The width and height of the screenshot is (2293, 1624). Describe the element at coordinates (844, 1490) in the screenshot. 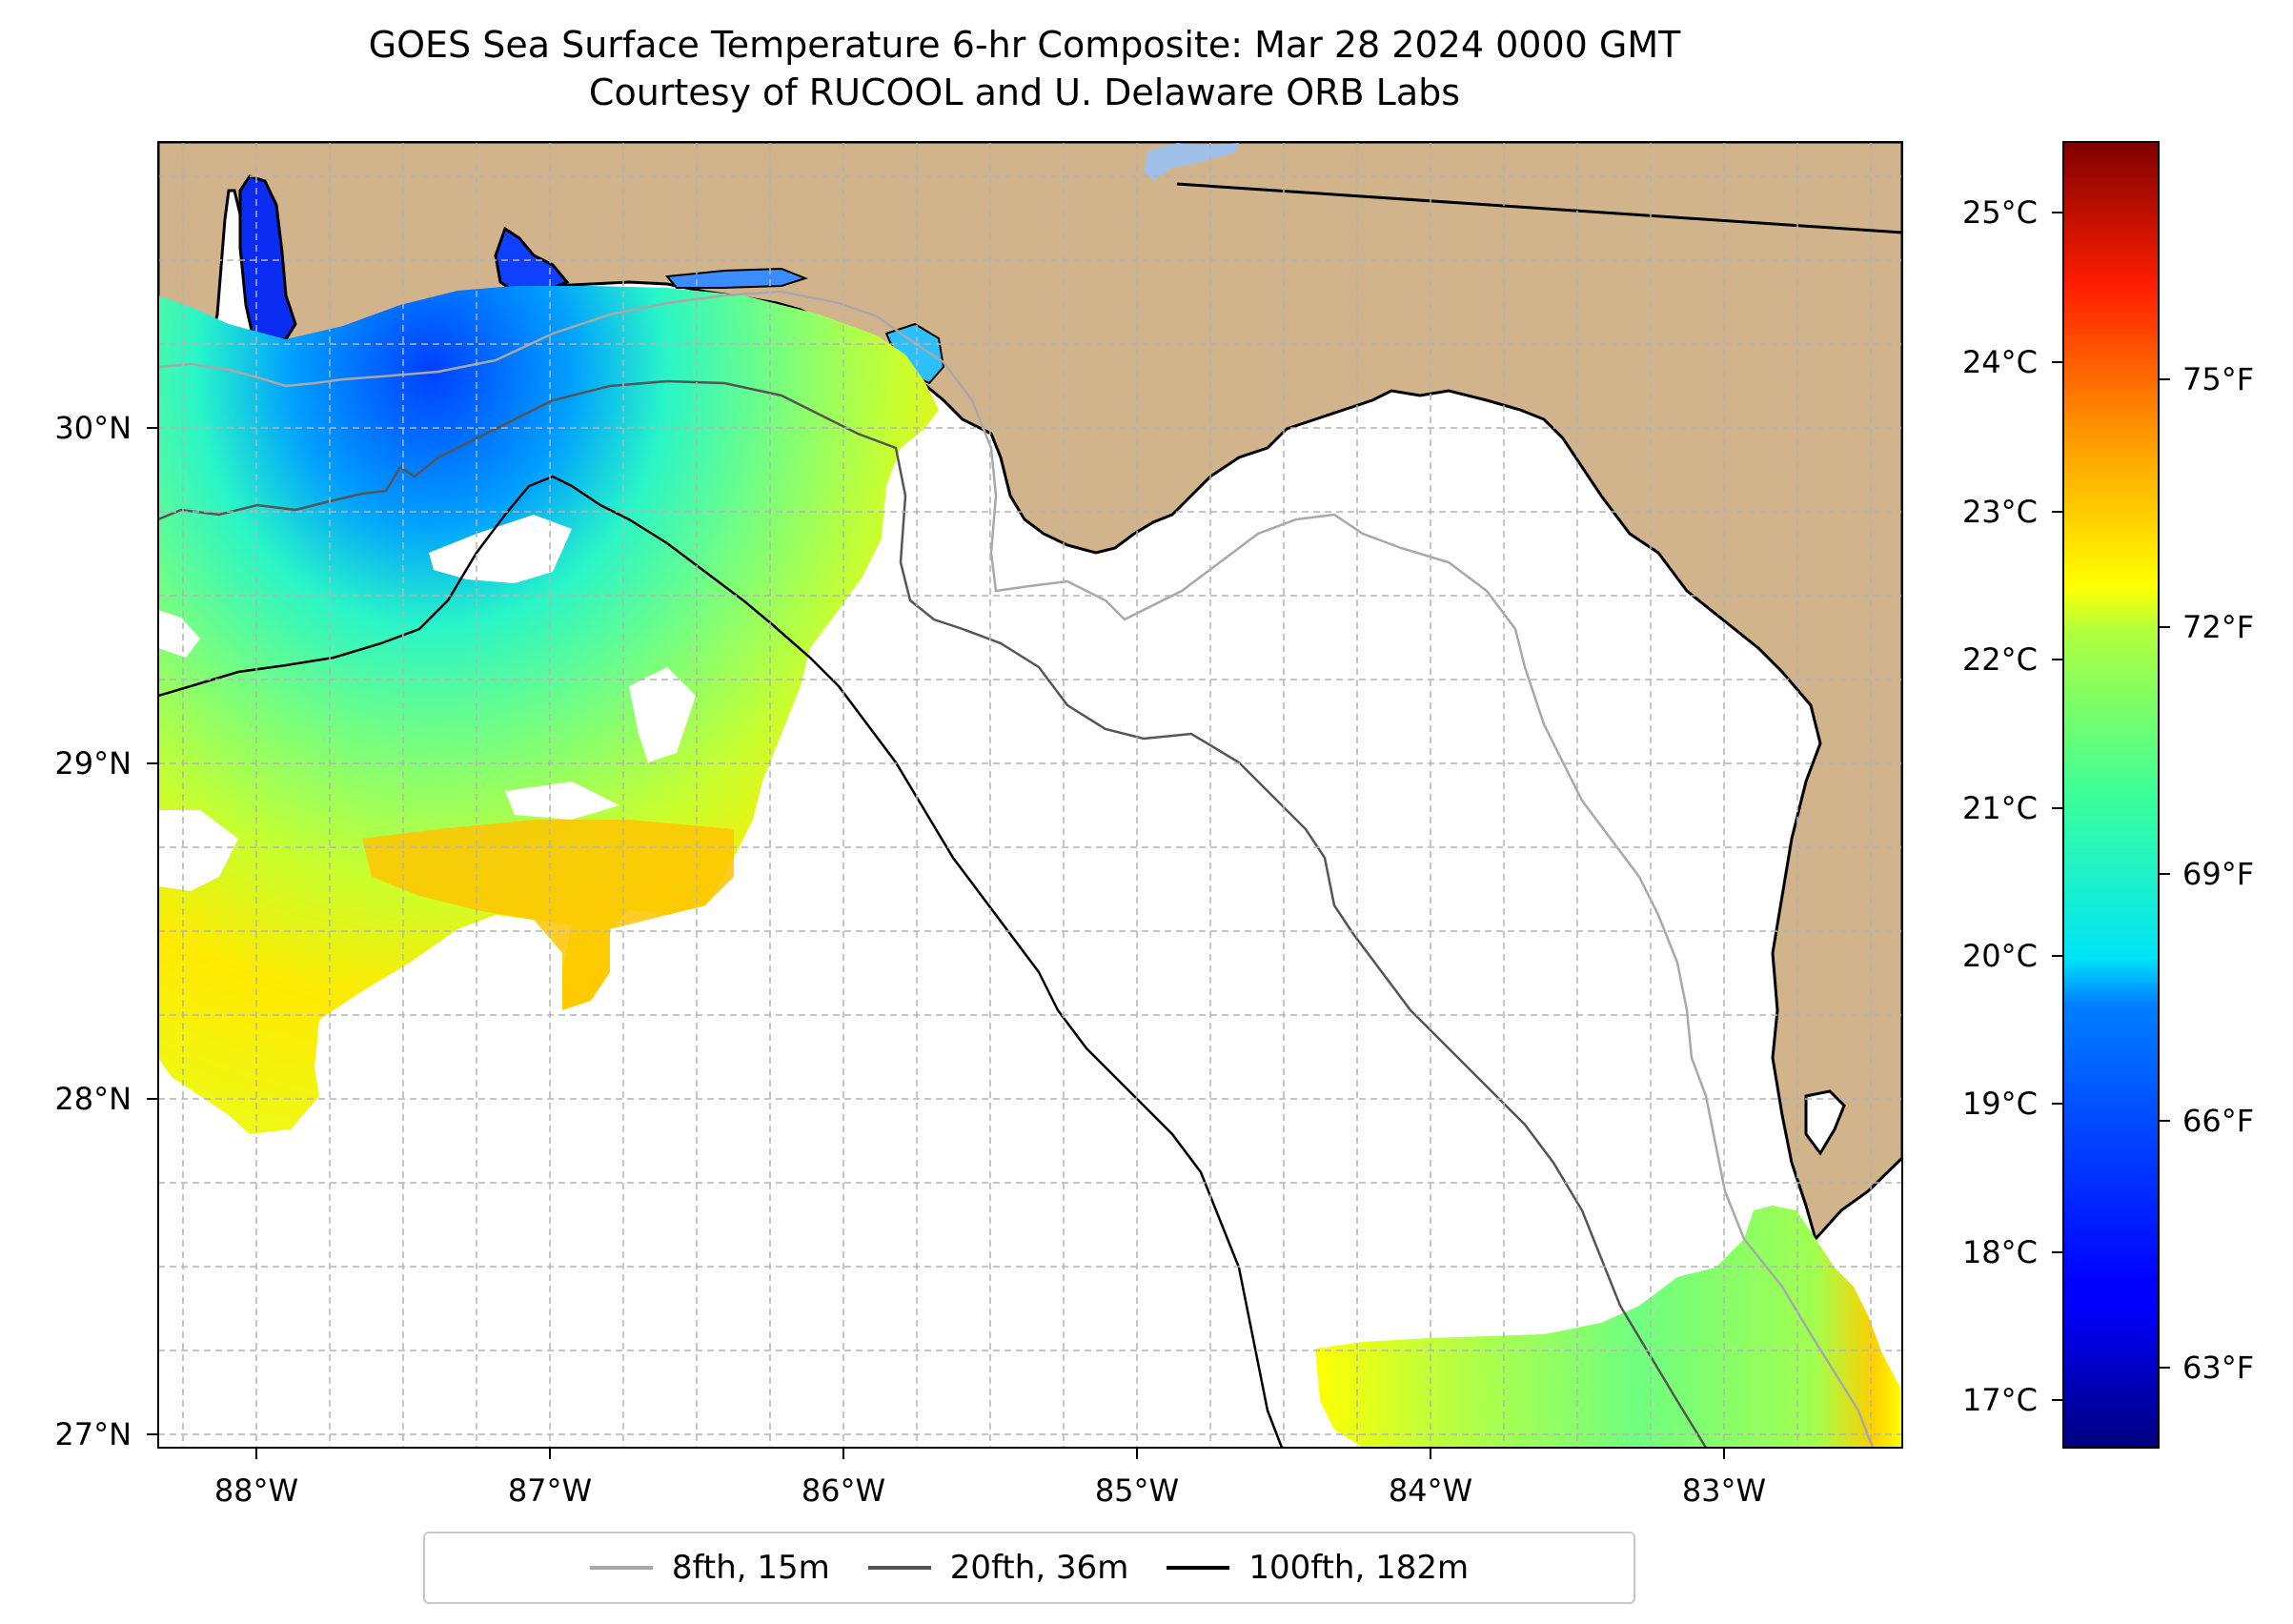

I see `lon-label-86w: 86°W` at that location.